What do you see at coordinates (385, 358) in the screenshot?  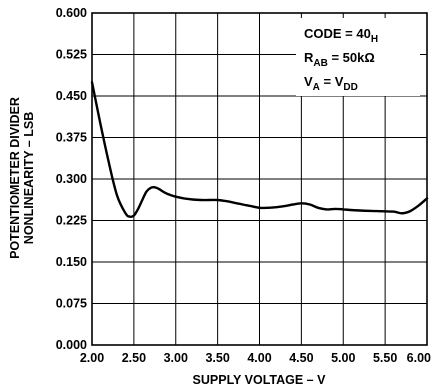 I see `x-tick-label: 5.50` at bounding box center [385, 358].